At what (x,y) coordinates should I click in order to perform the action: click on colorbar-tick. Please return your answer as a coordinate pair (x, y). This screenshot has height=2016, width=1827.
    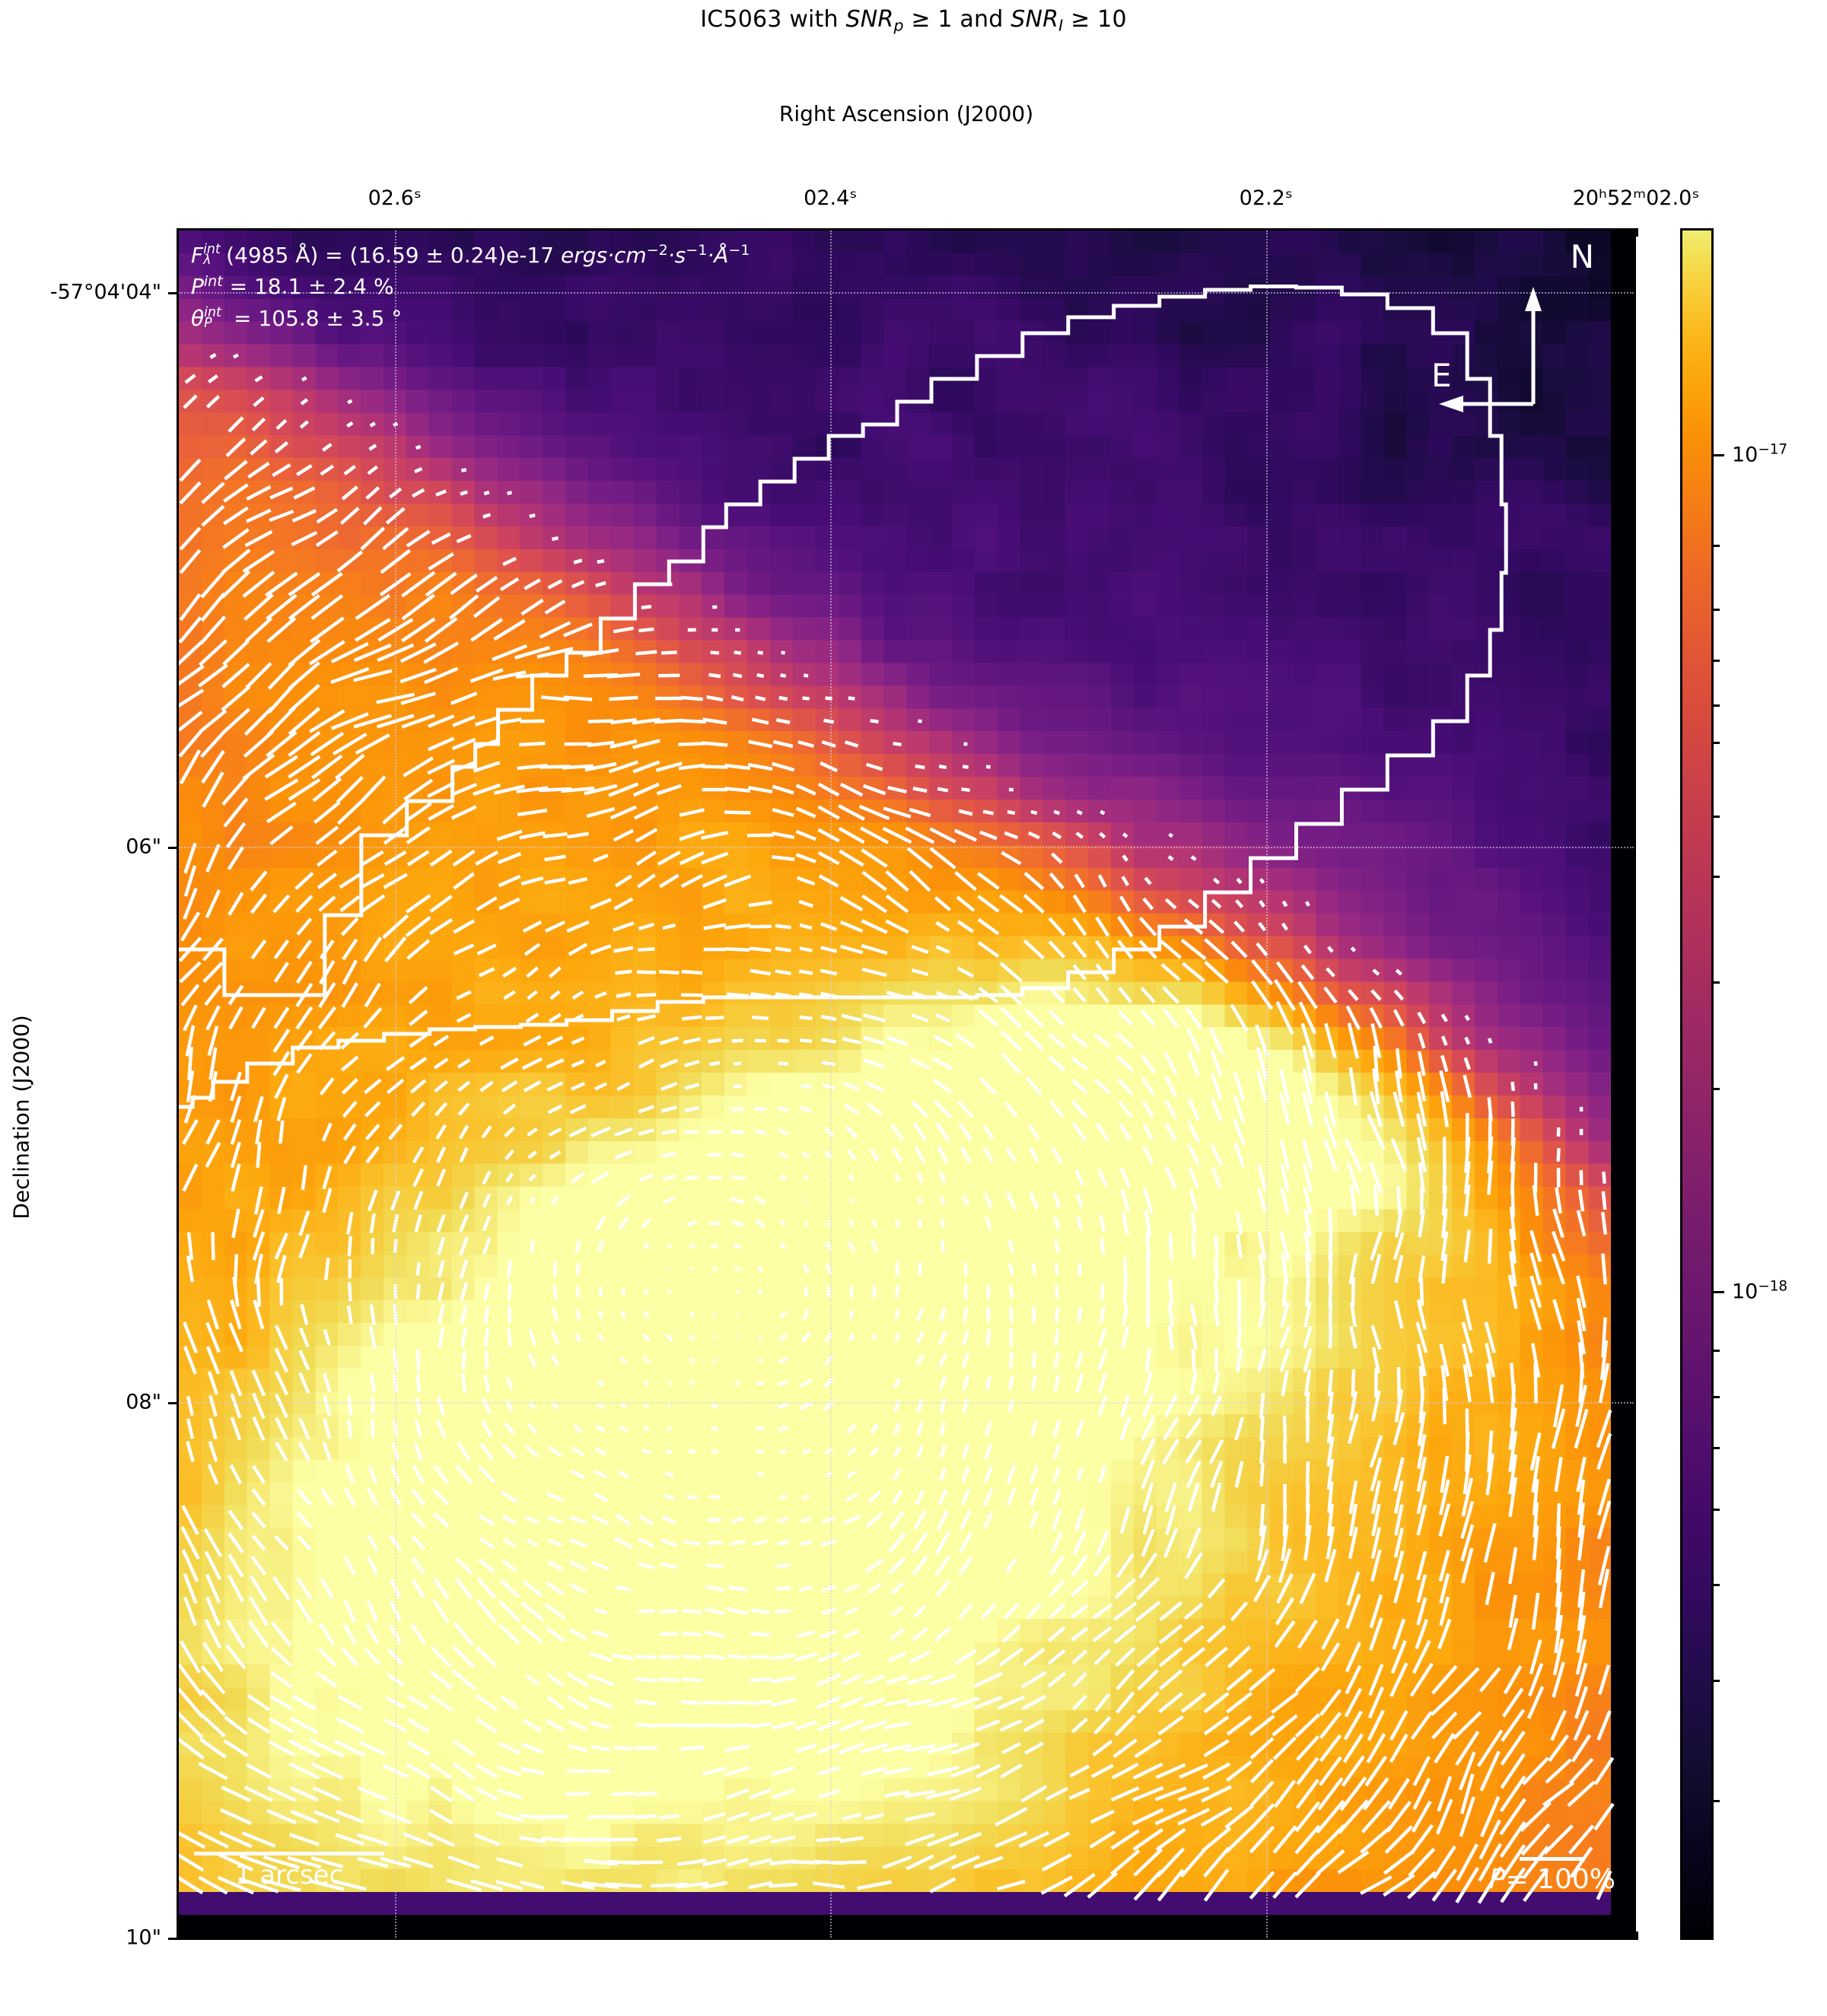
    Looking at the image, I should click on (1719, 455).